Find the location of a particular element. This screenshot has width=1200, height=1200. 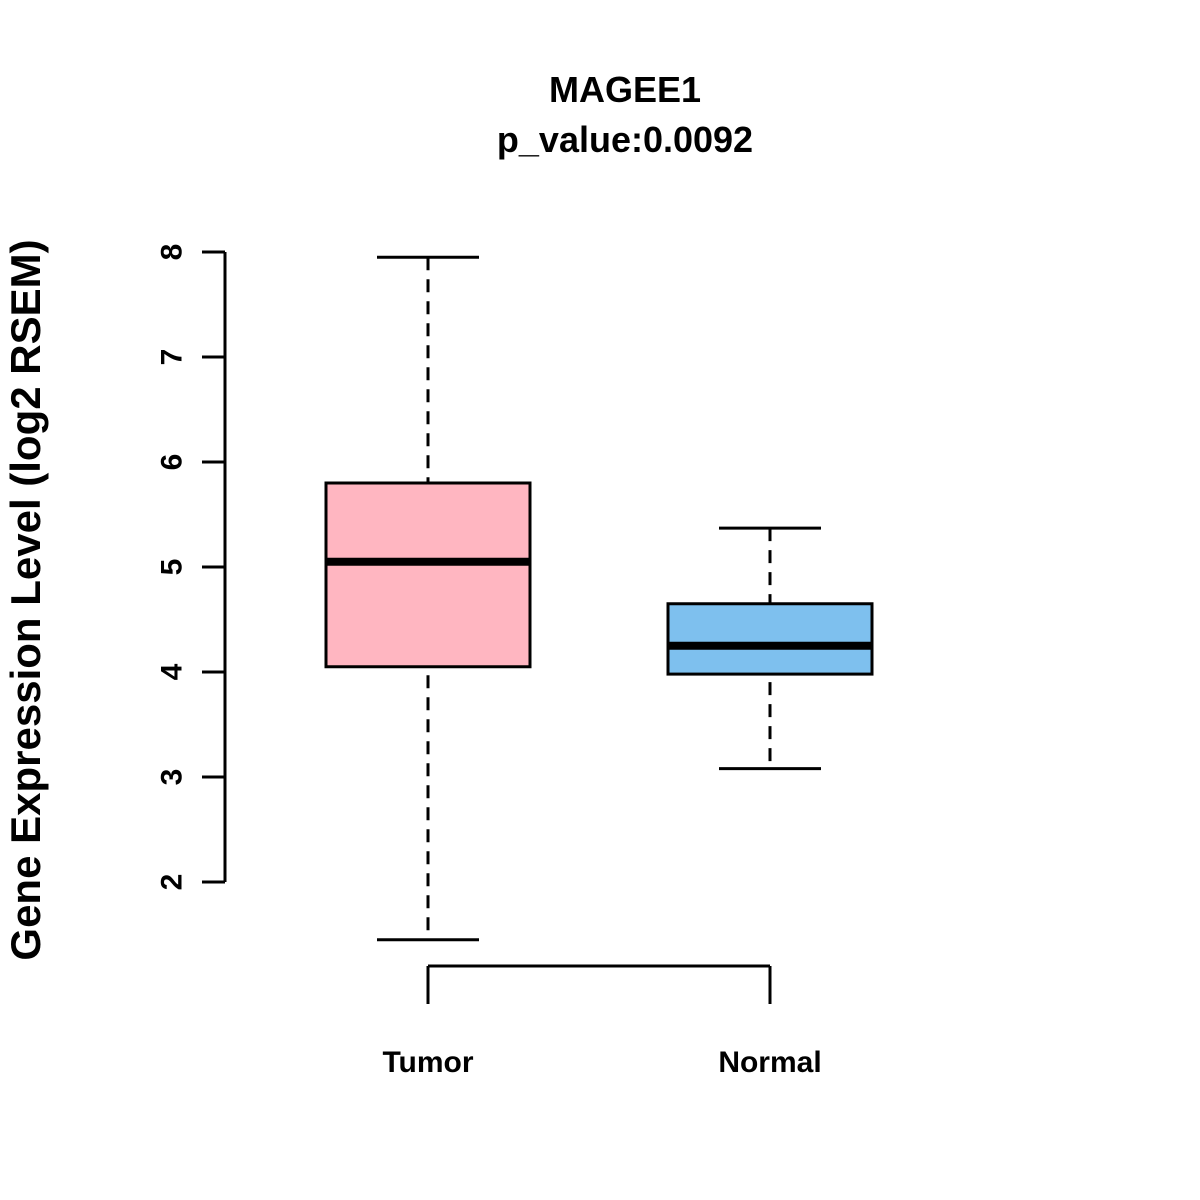

y-tick-label: 6 is located at coordinates (172, 462).